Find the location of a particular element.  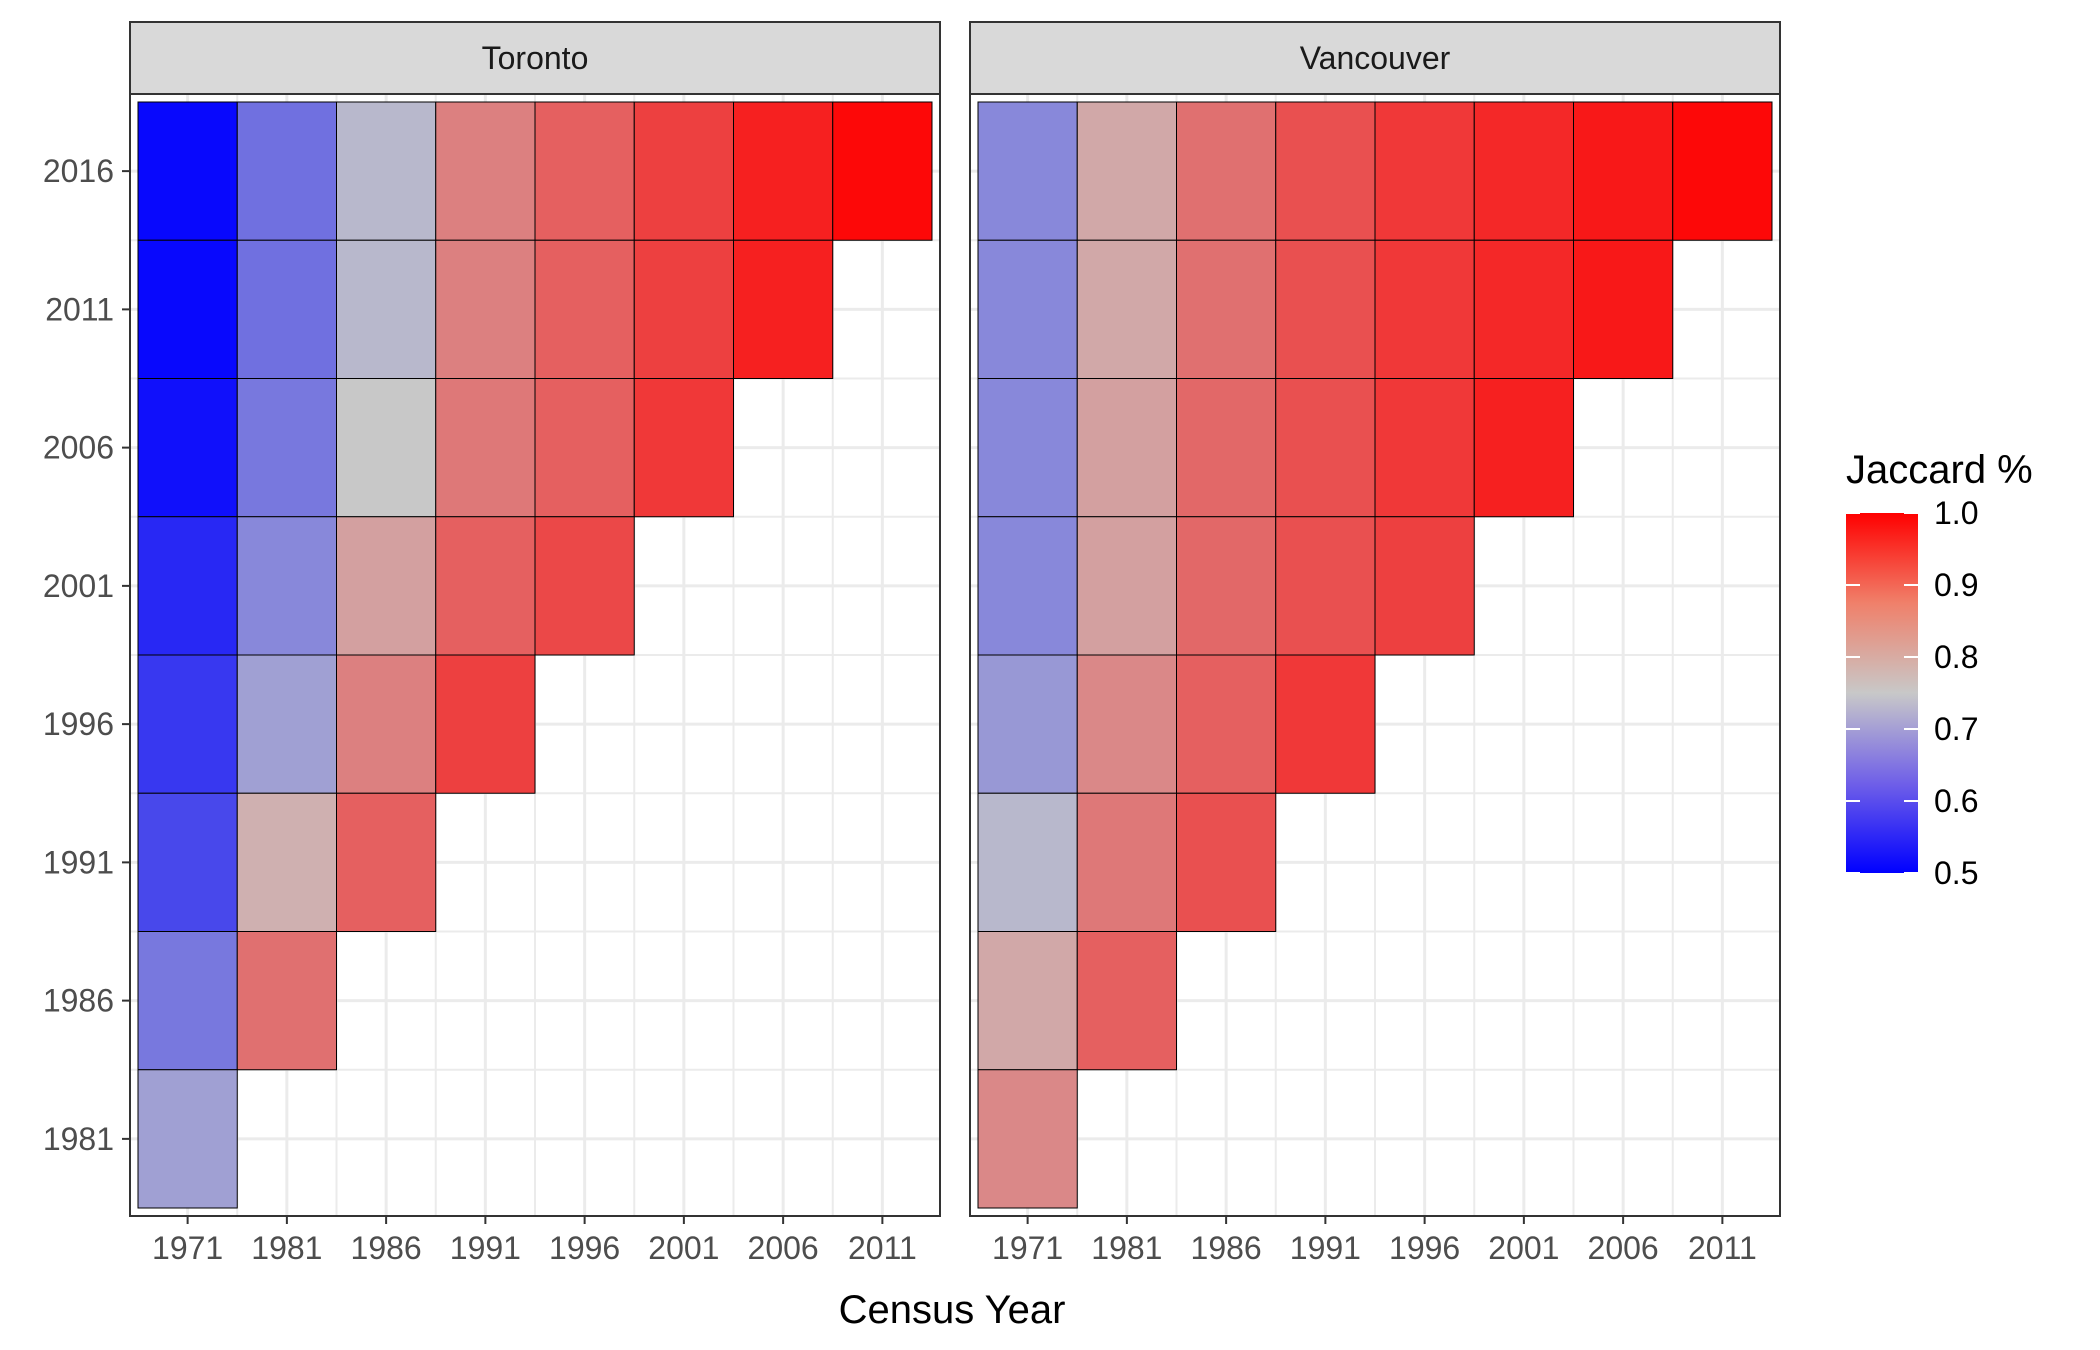

legend-tick-label: 1.0 is located at coordinates (1956, 513).